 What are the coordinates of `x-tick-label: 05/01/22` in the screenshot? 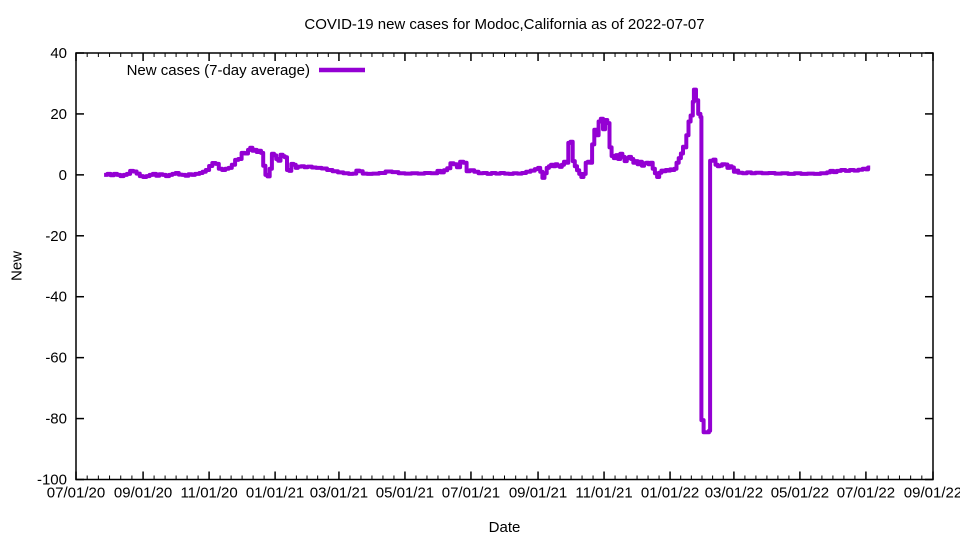 It's located at (800, 493).